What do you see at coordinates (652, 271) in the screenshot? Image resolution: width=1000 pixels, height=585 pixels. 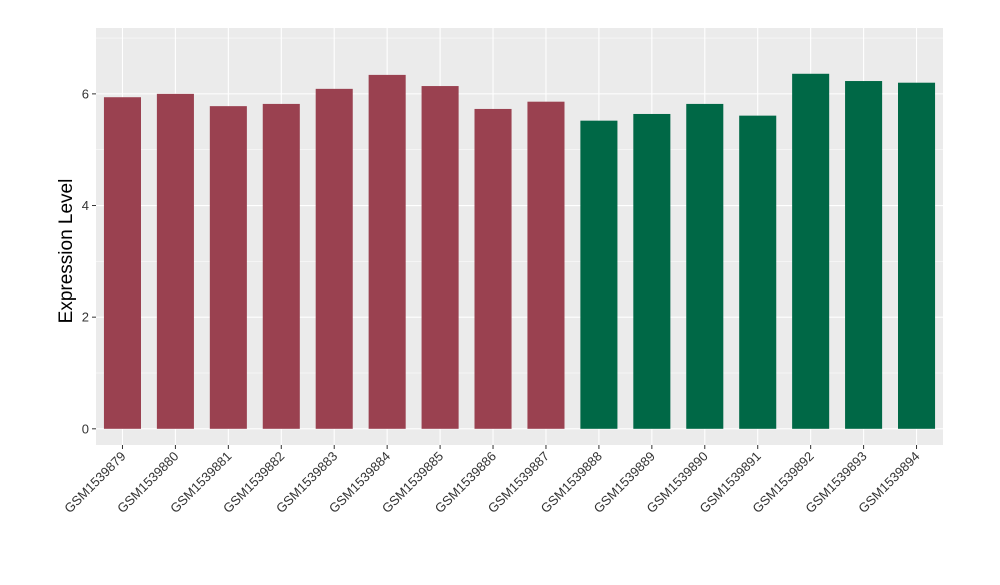 I see `bar-GSM1539889` at bounding box center [652, 271].